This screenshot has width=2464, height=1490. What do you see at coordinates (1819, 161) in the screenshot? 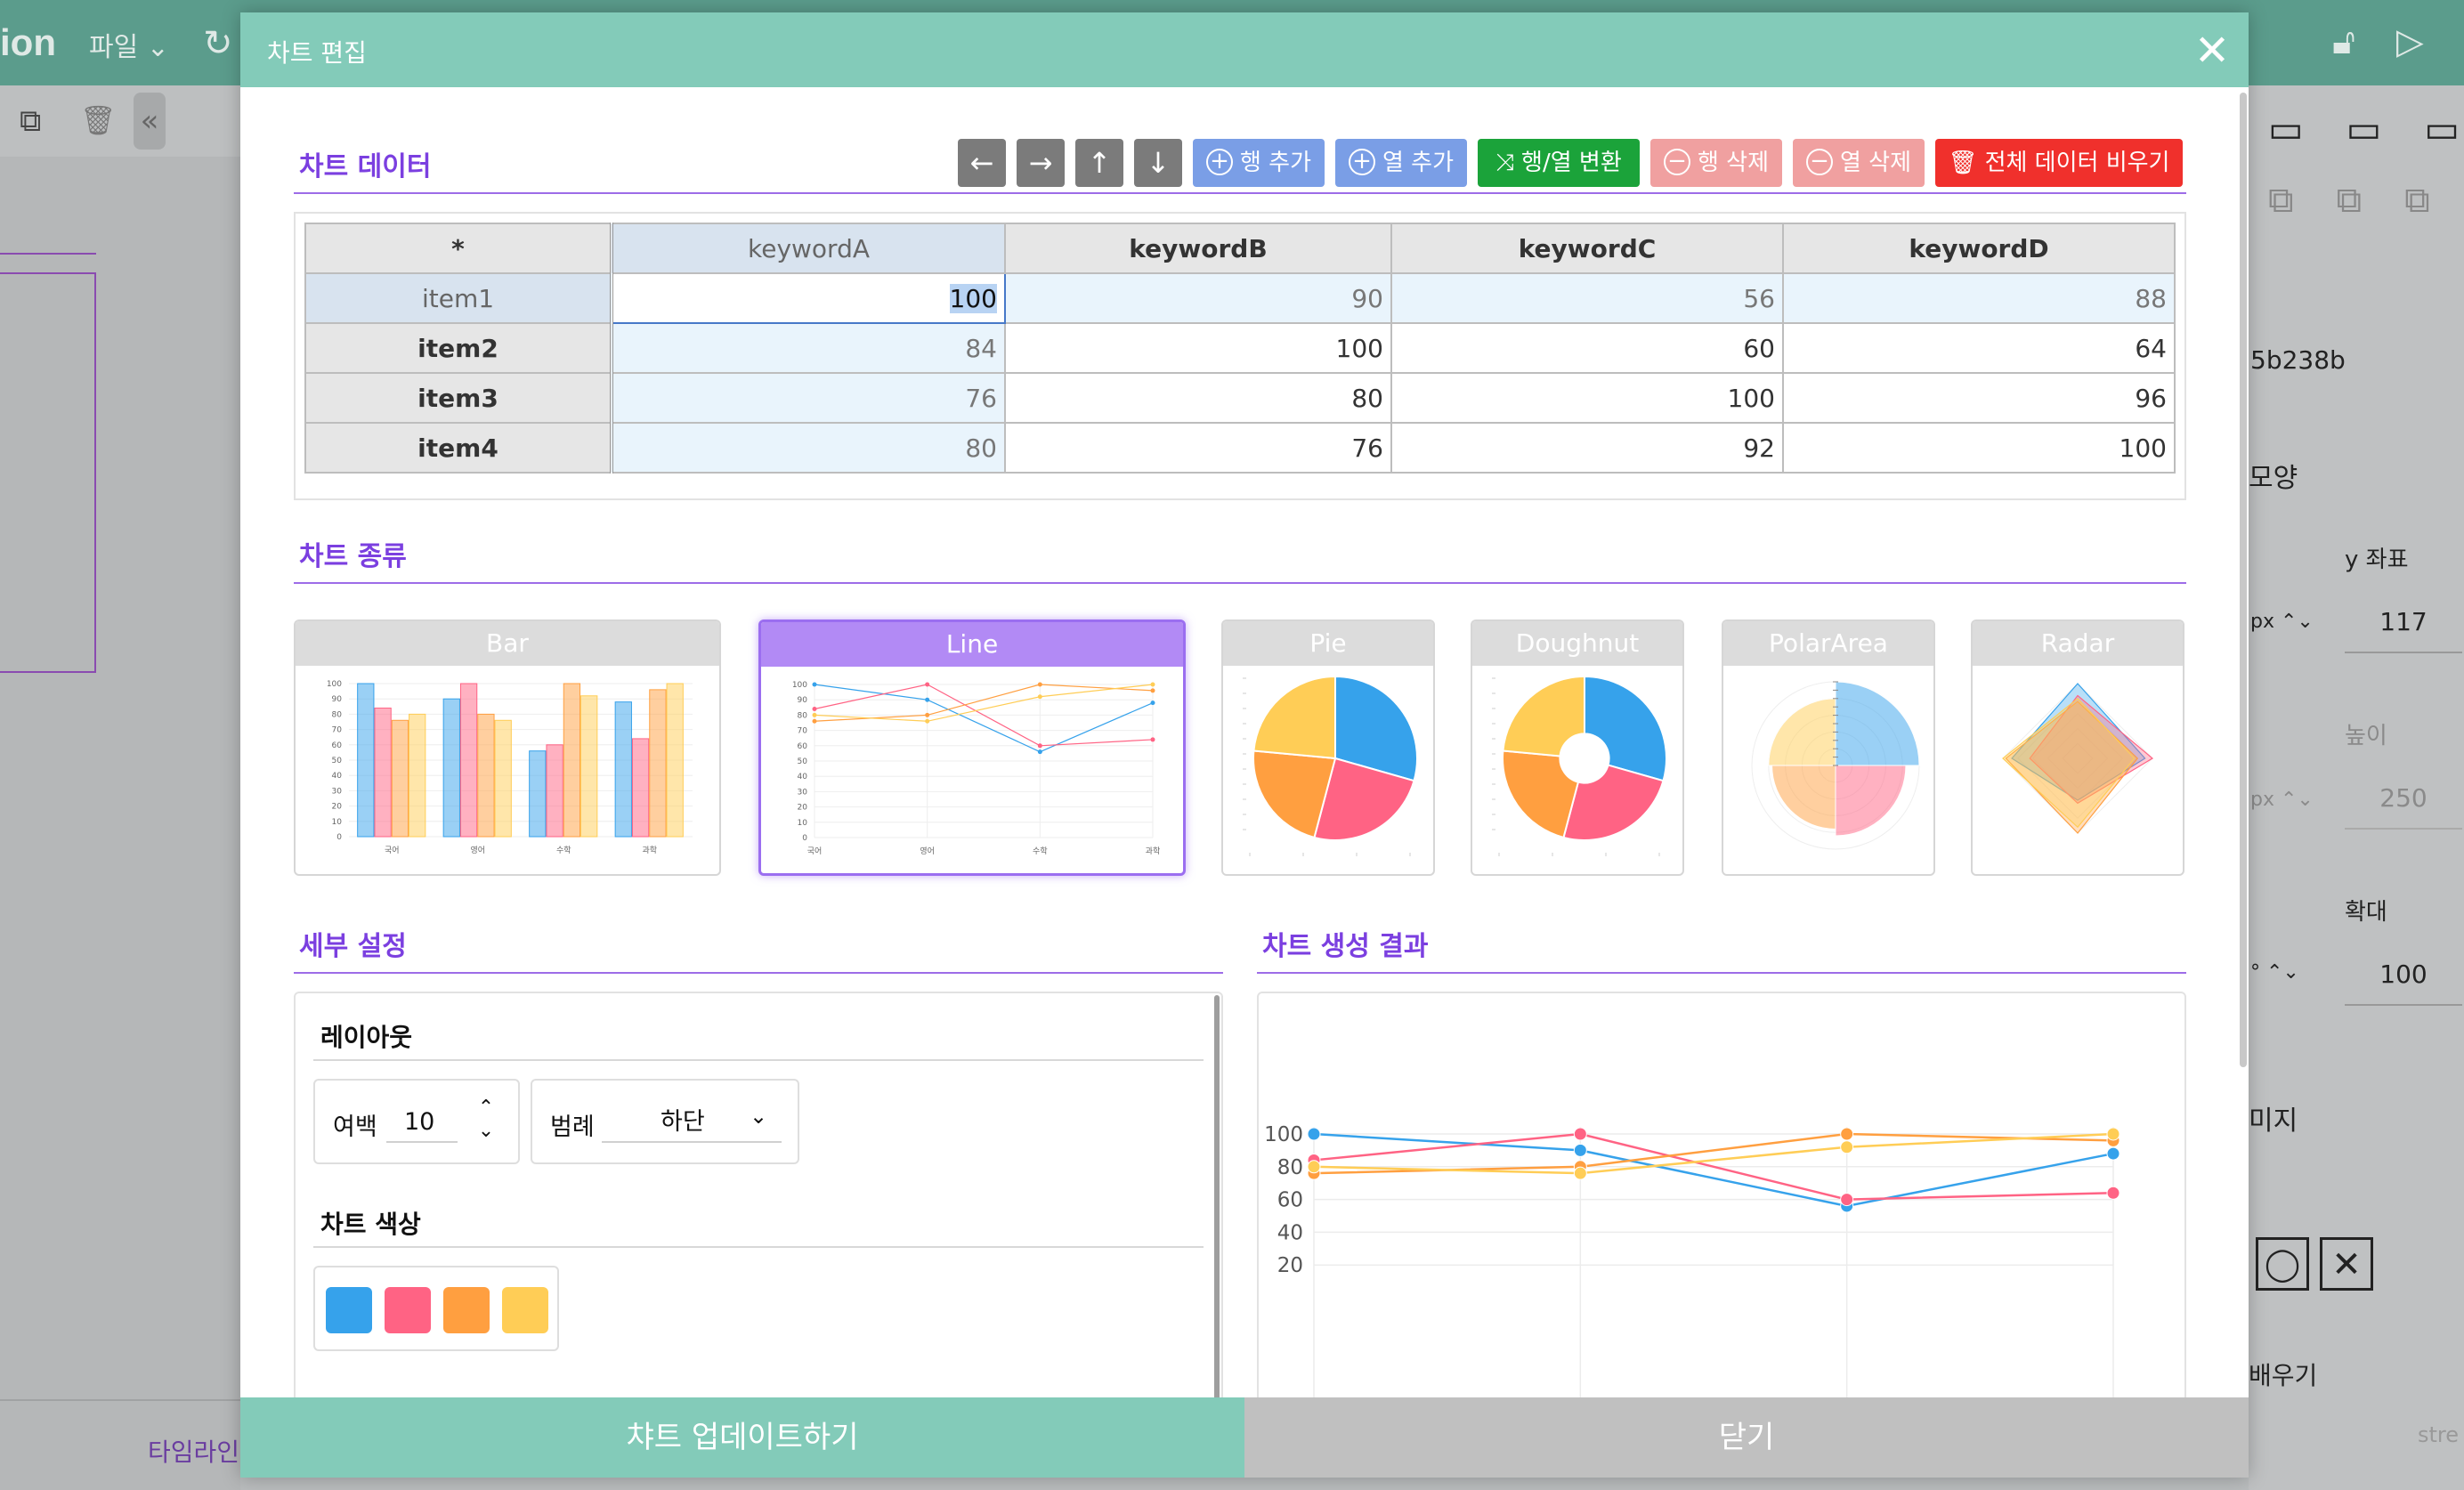
I see `minus-icon: −` at bounding box center [1819, 161].